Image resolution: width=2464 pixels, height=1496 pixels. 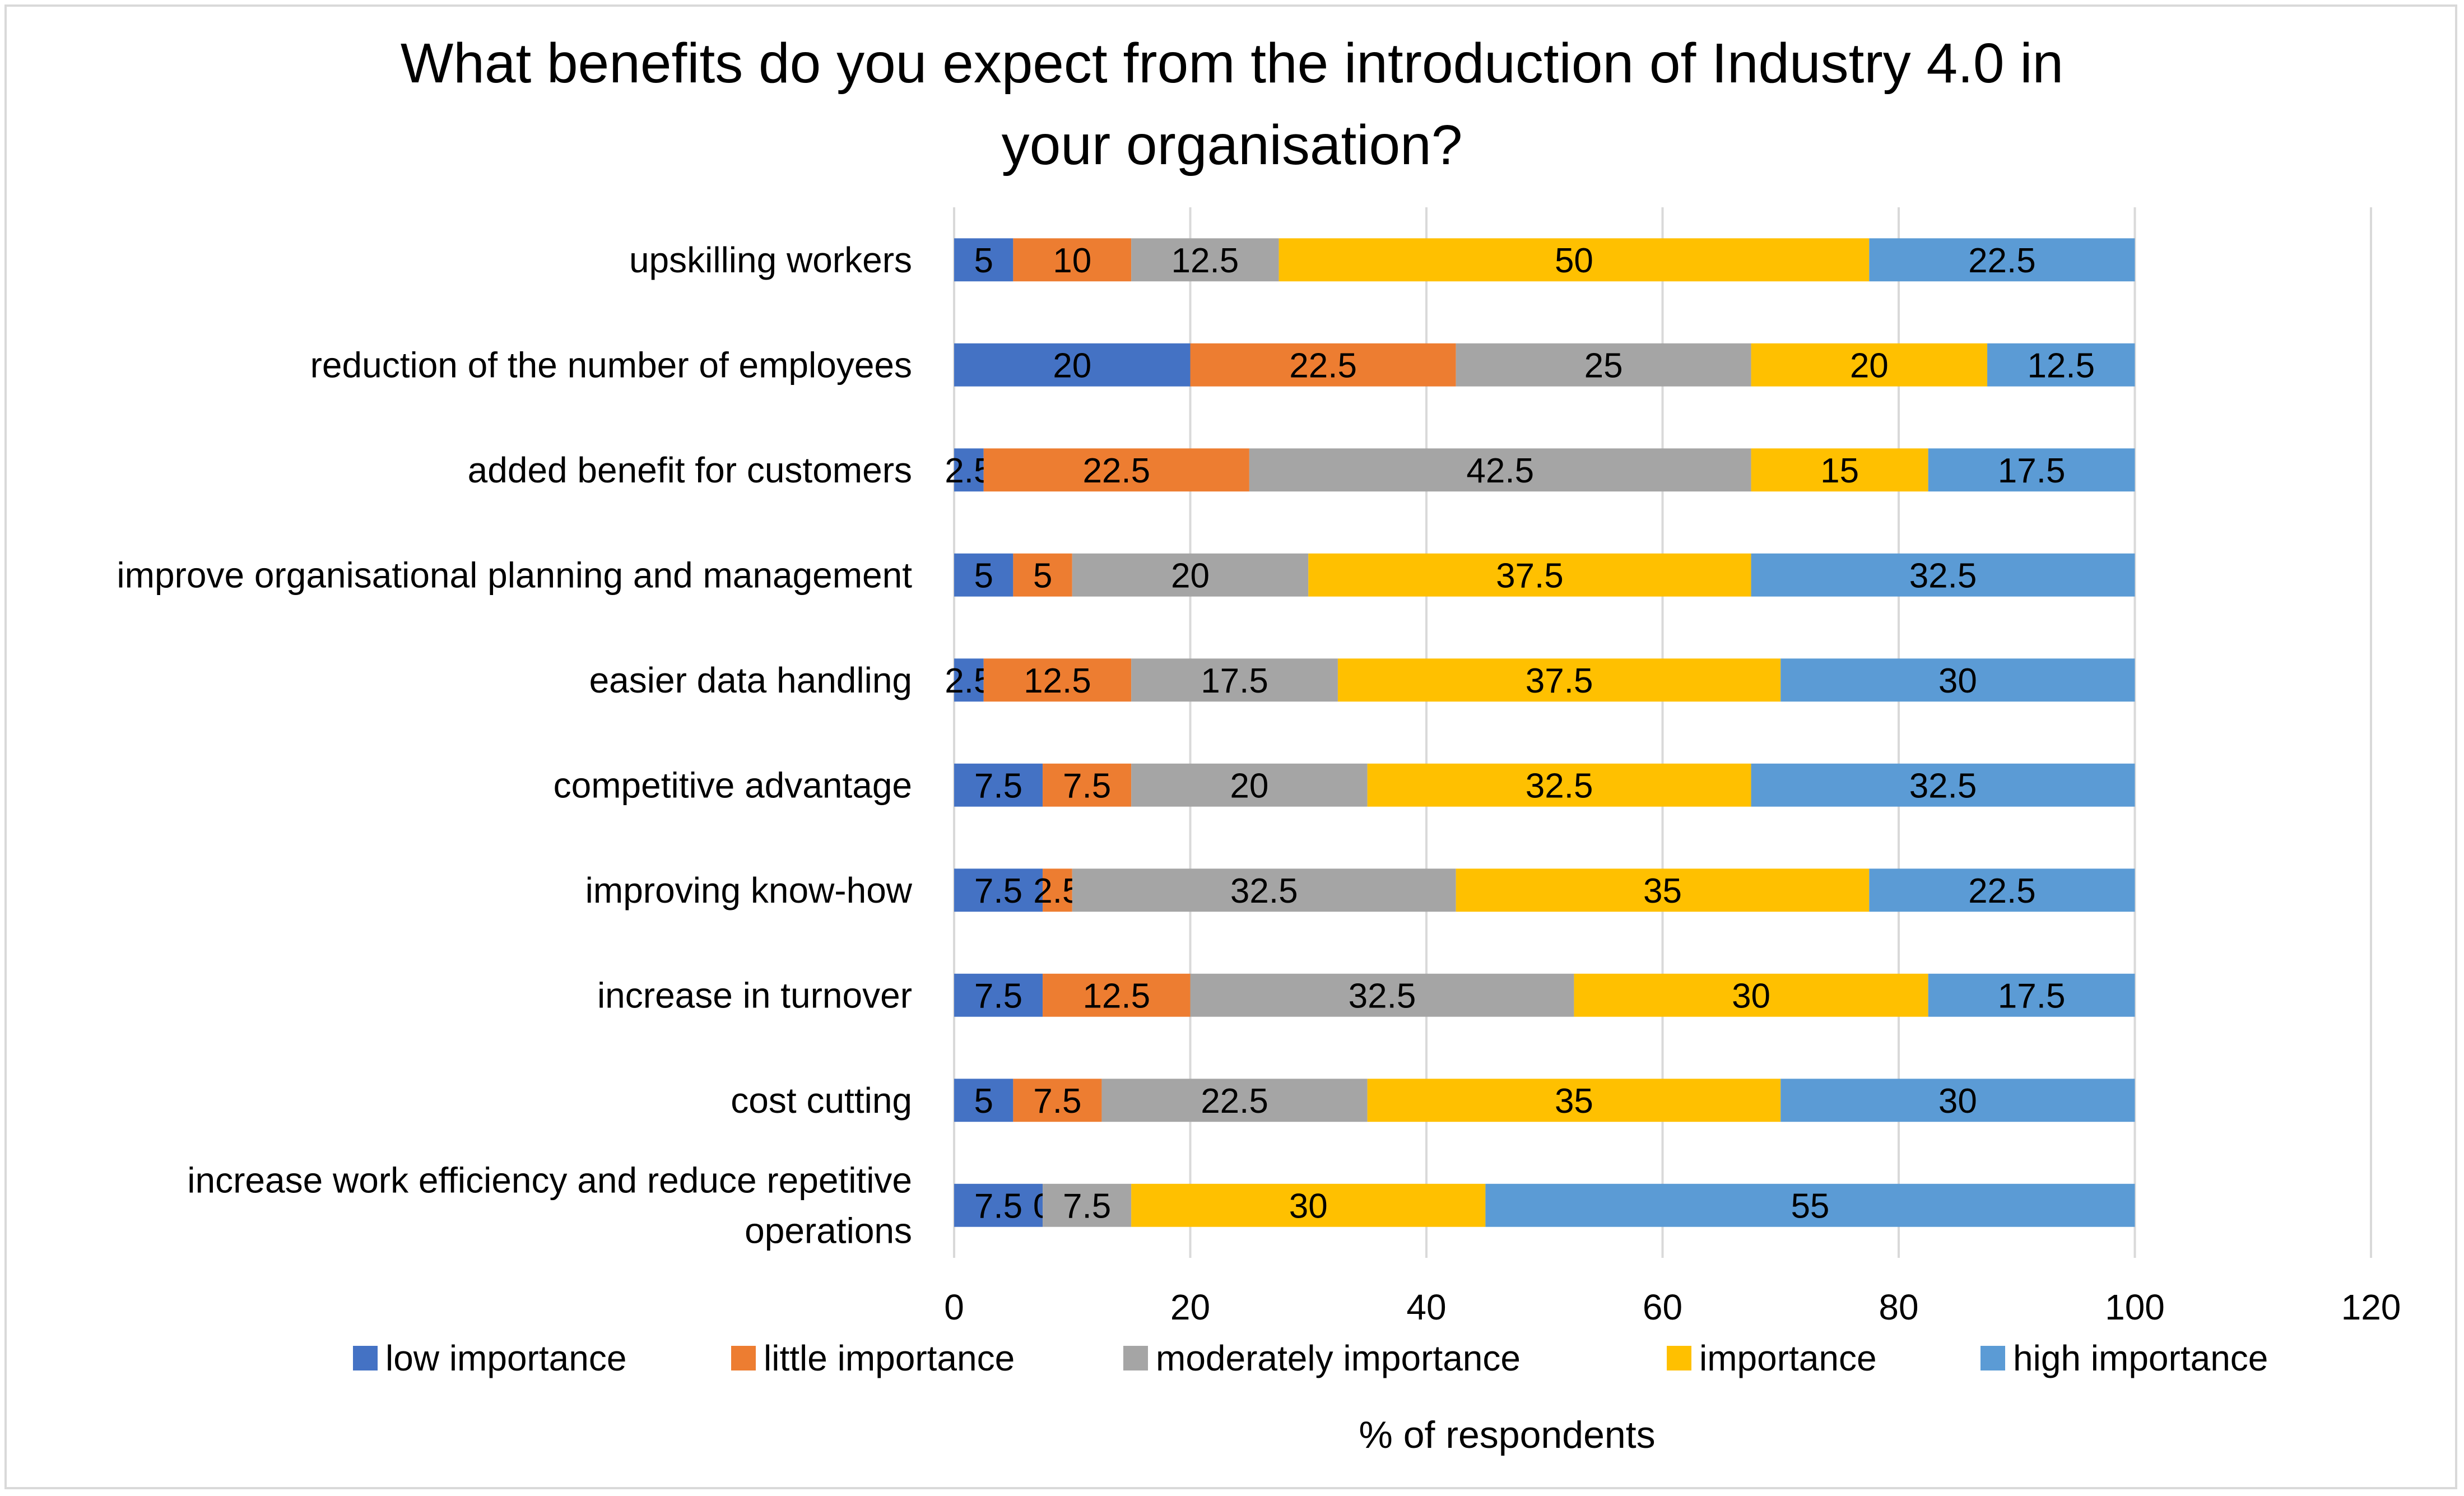 I want to click on legend-item-label: importance, so click(x=1788, y=1358).